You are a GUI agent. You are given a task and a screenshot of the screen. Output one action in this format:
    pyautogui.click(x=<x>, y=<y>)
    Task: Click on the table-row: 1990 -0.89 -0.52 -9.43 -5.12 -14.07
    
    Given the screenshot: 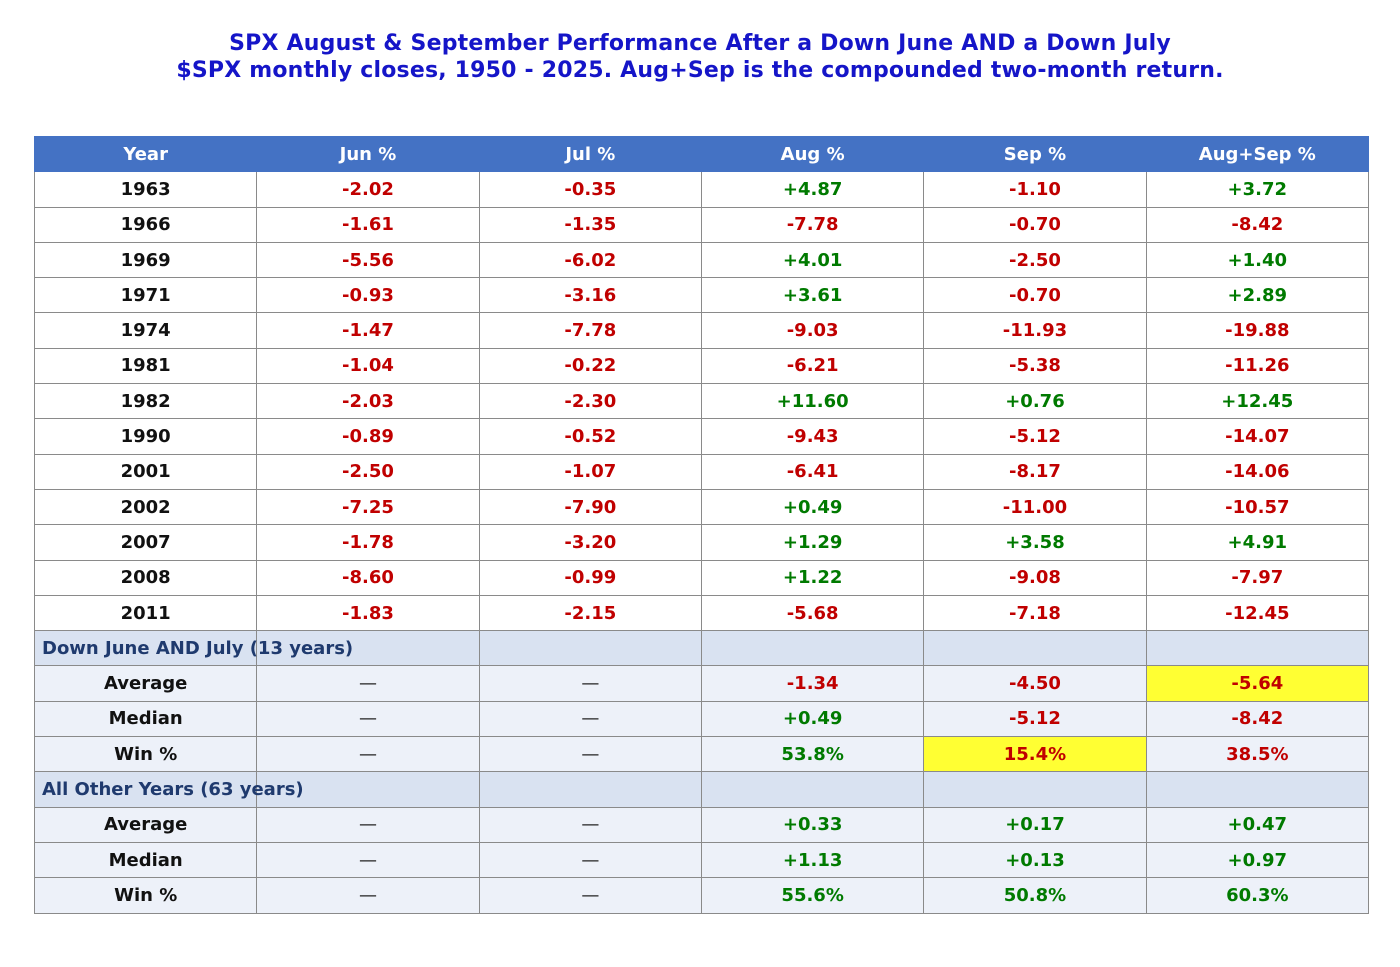 What is the action you would take?
    pyautogui.click(x=701, y=436)
    